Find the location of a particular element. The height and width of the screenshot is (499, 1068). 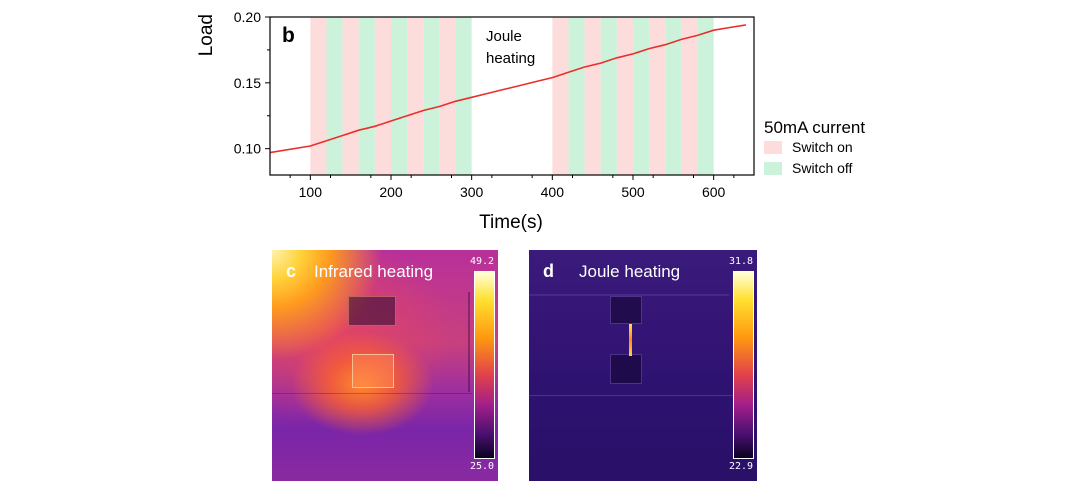

heated-fiber is located at coordinates (630, 340).